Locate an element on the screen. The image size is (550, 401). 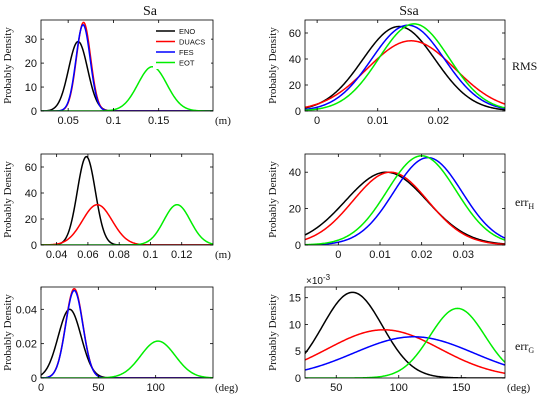
y-tick-label: 0.02 is located at coordinates (26, 345).